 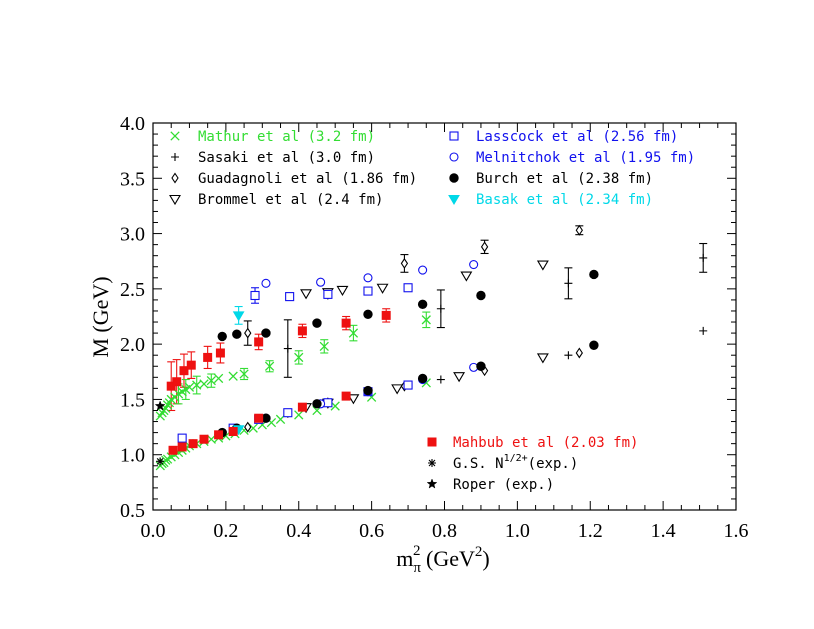 What do you see at coordinates (485, 558) in the screenshot?
I see `x-axis-title-unit-close: )` at bounding box center [485, 558].